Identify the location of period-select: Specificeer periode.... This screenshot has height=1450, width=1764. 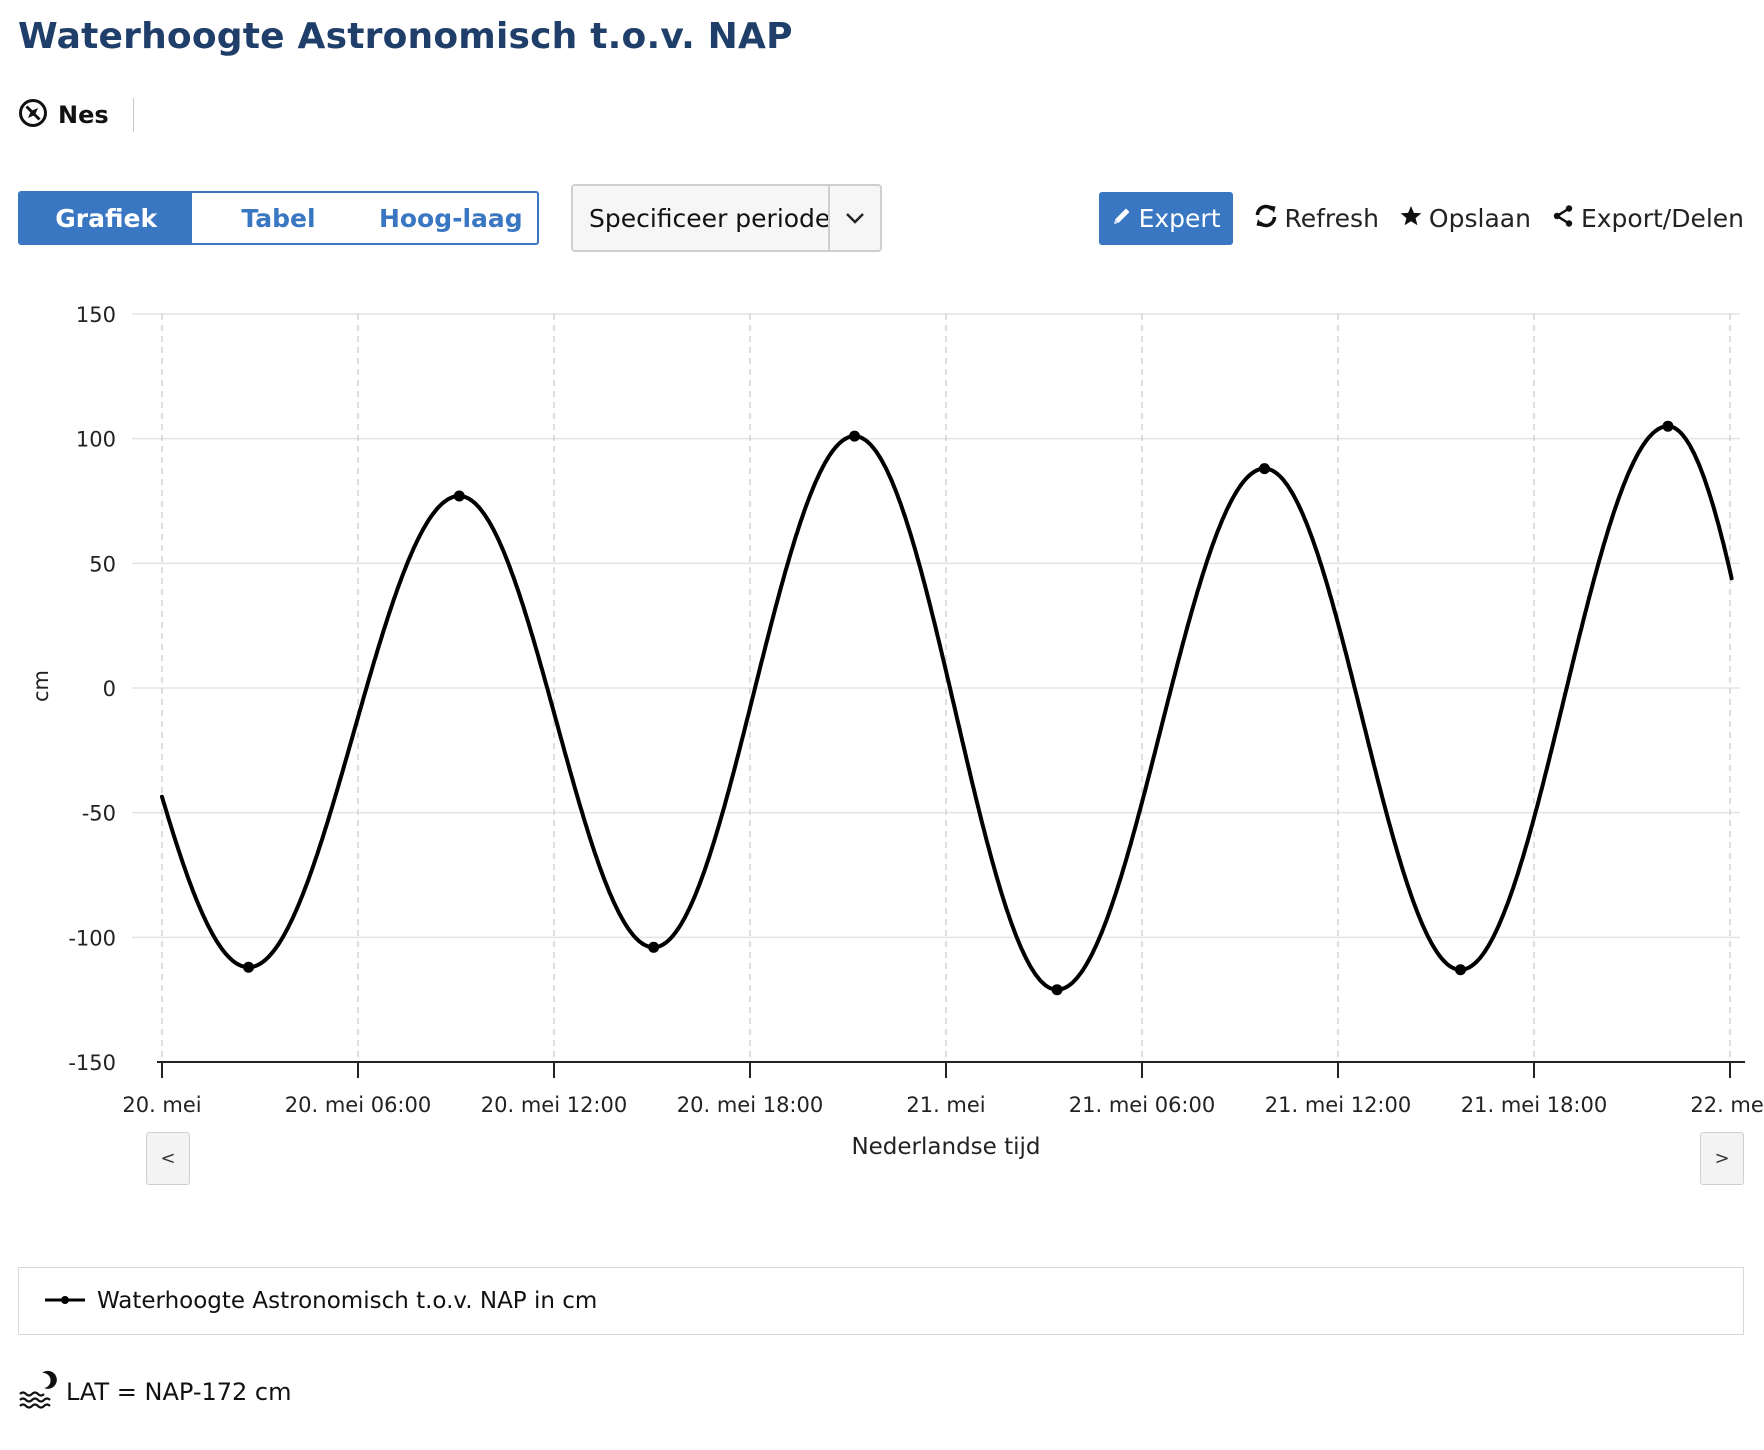
(726, 218).